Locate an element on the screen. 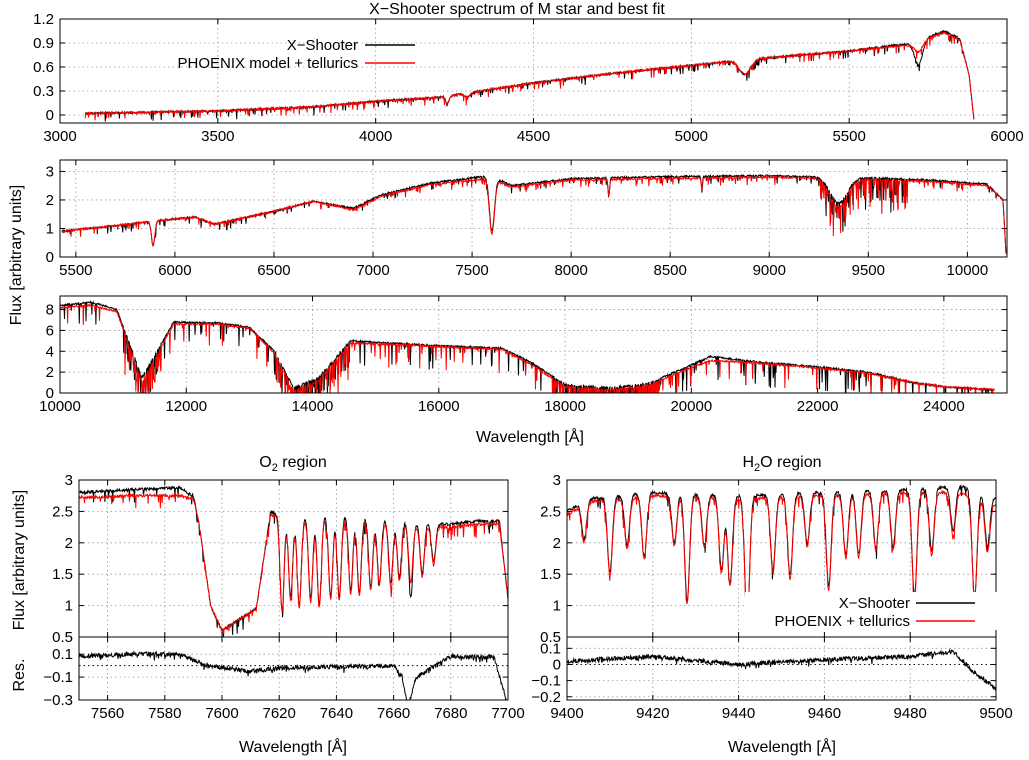 The height and width of the screenshot is (760, 1029). o2-panel-title: O2 region is located at coordinates (293, 464).